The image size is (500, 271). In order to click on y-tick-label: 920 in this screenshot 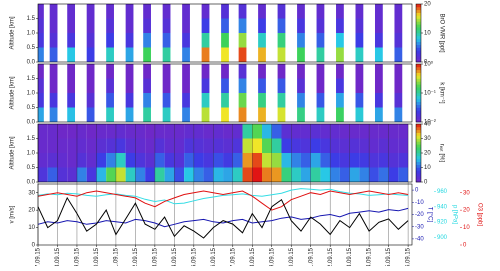, I will do `click(442, 223)`.